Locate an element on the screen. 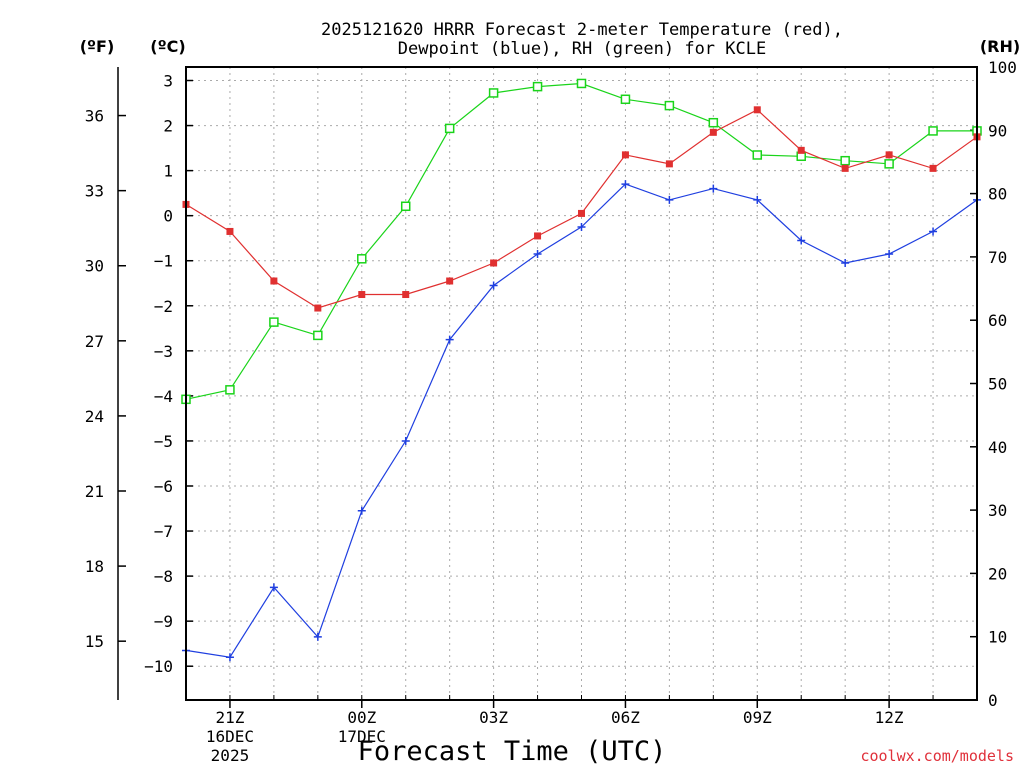 The width and height of the screenshot is (1024, 768). rh-tick-label: 10 is located at coordinates (997, 637).